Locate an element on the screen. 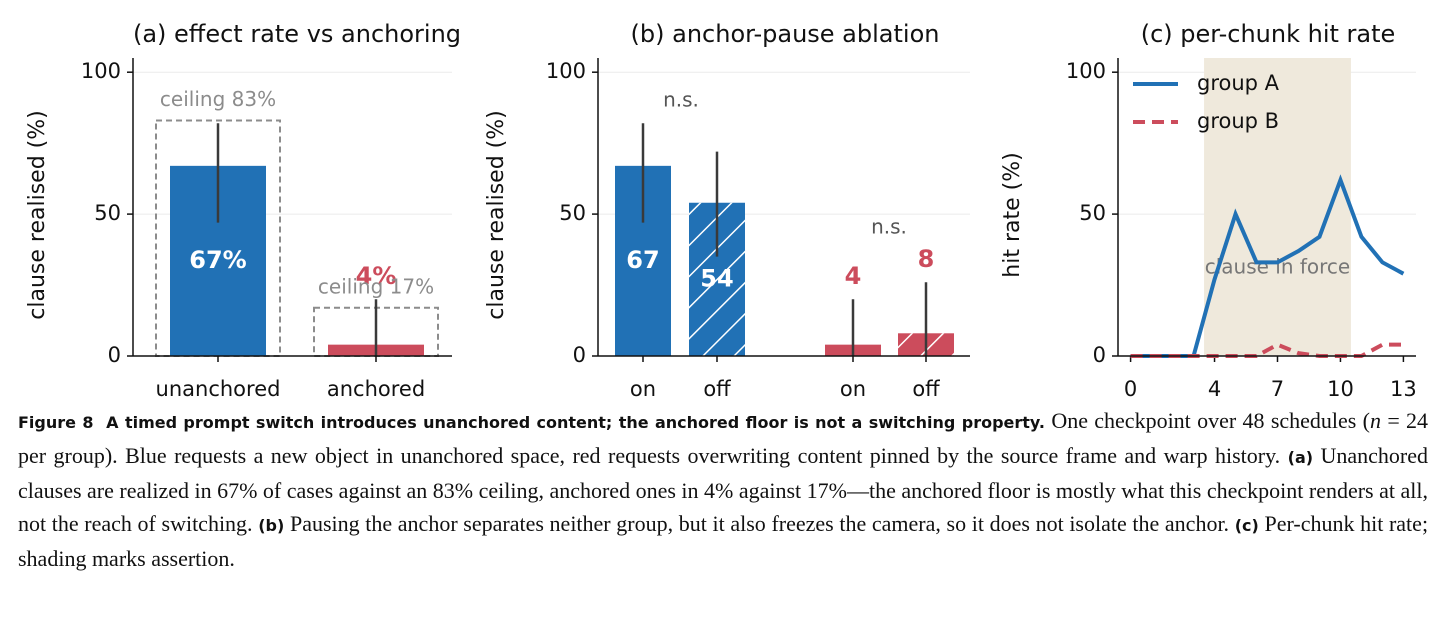  x-tick-label: unanchored is located at coordinates (218, 388).